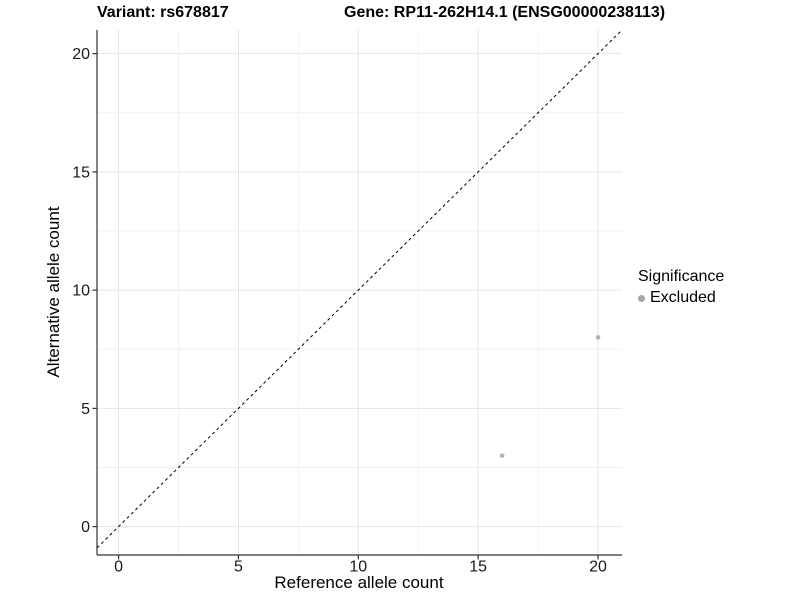  Describe the element at coordinates (85, 527) in the screenshot. I see `y-tick-label: 0` at that location.